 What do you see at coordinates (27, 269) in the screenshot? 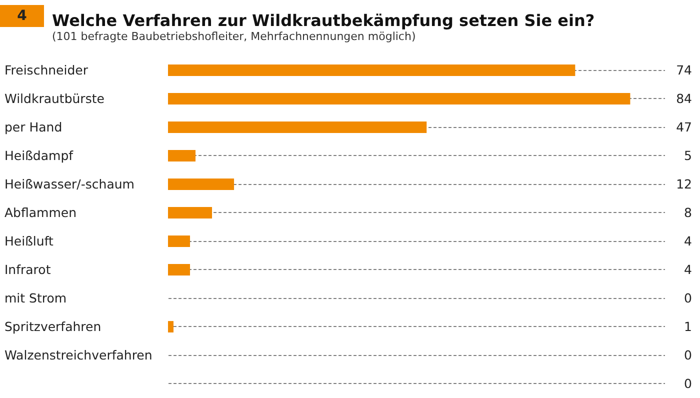
I see `y-tick-label: Infrarot` at bounding box center [27, 269].